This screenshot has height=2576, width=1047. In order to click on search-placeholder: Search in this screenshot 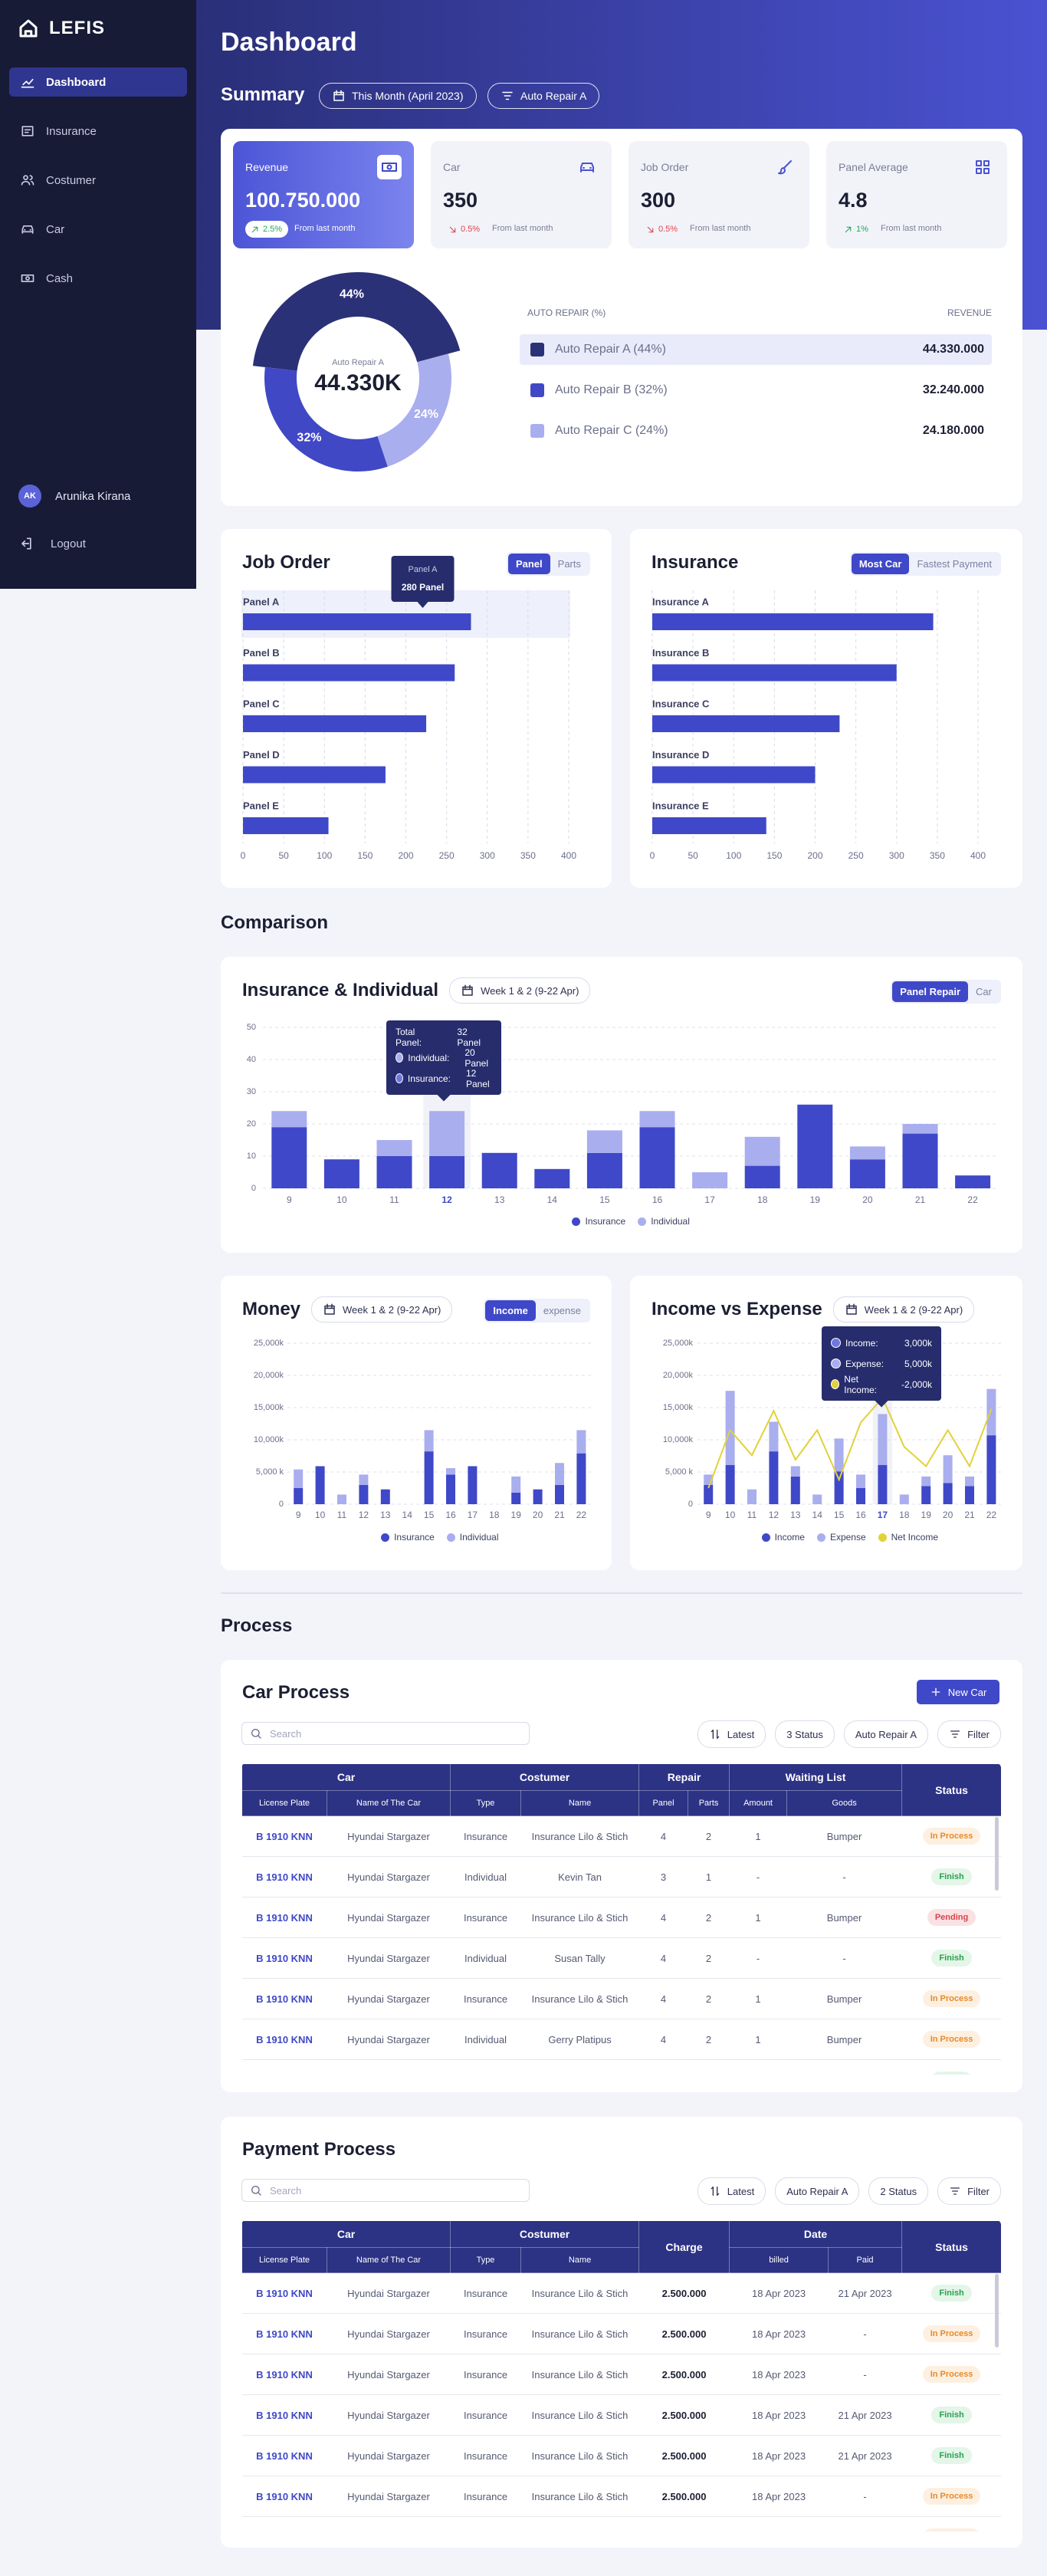, I will do `click(286, 1733)`.